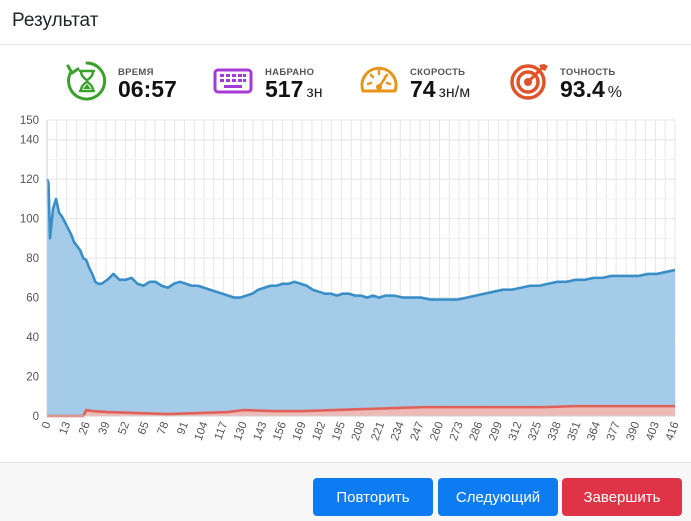  Describe the element at coordinates (280, 431) in the screenshot. I see `x-tick-label: 156` at that location.